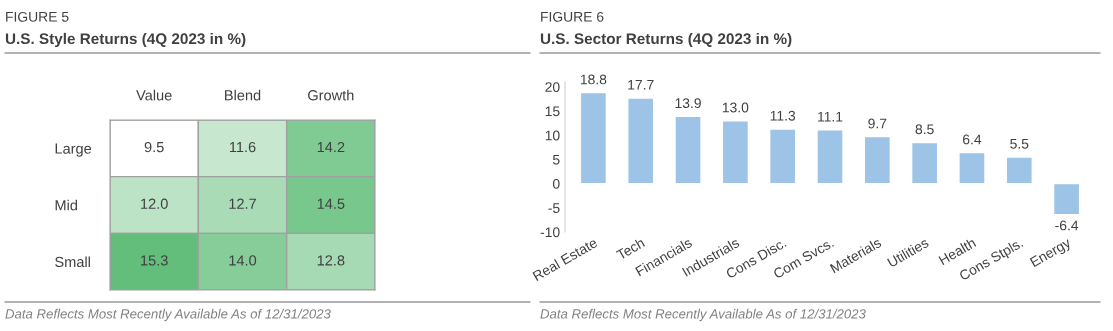 This screenshot has height=331, width=1113. I want to click on data-label: -6.4, so click(1067, 225).